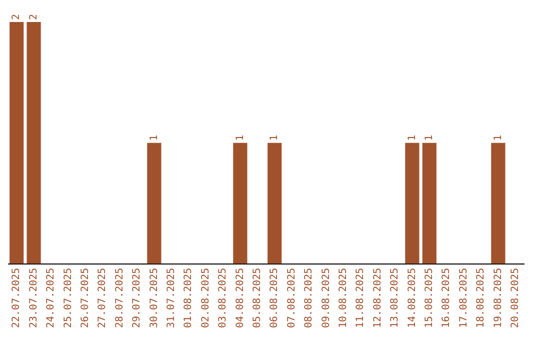  I want to click on x-tick-label: 13.08.2025, so click(395, 298).